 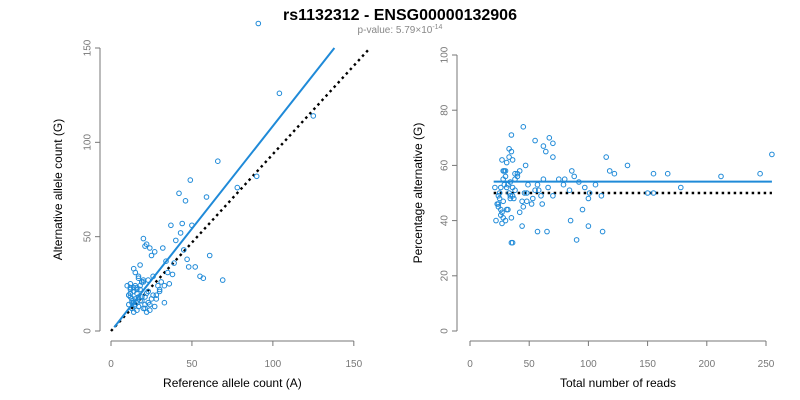 What do you see at coordinates (395, 30) in the screenshot?
I see `p-value-text: p-value: 5.79×10` at bounding box center [395, 30].